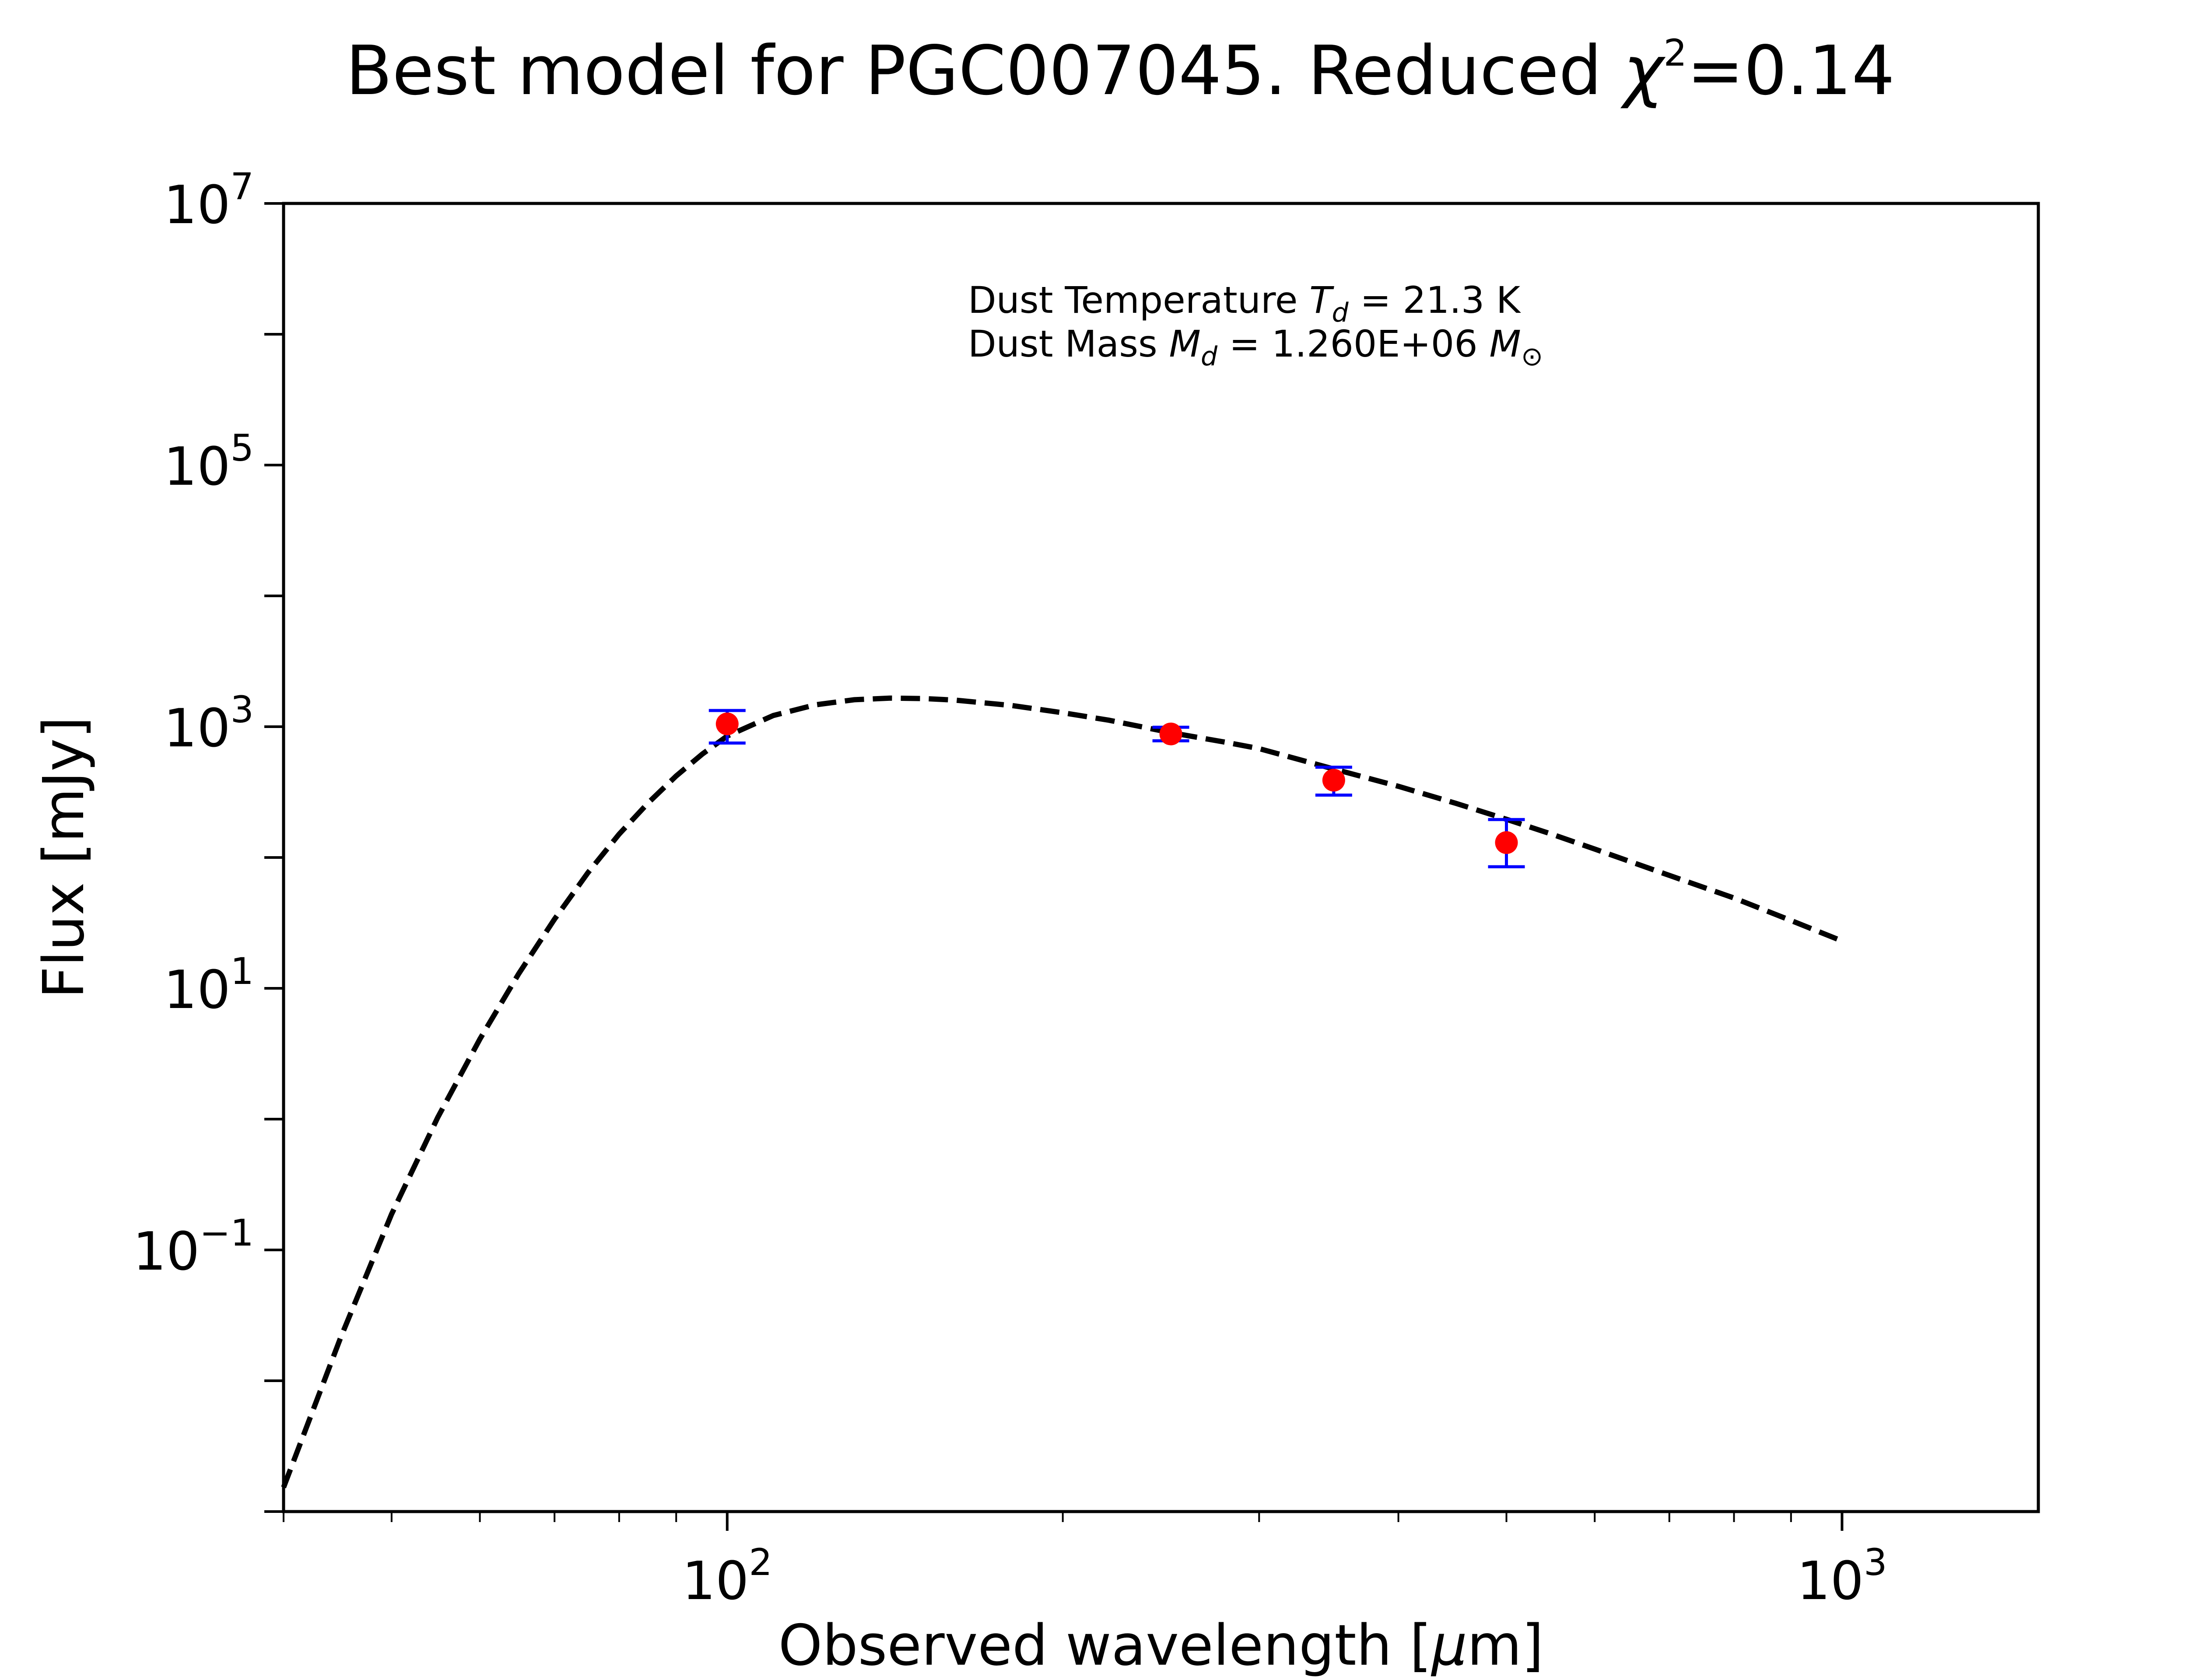 This screenshot has width=2188, height=1680. I want to click on annotation-temperature-label: Dust Temperature, so click(1138, 300).